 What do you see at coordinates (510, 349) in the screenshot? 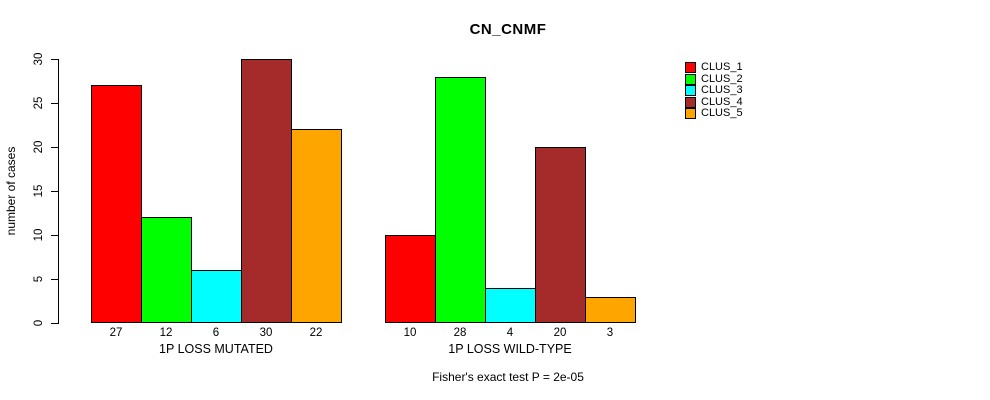
I see `x-group-label-wild-type: 1P LOSS WILD-TYPE` at bounding box center [510, 349].